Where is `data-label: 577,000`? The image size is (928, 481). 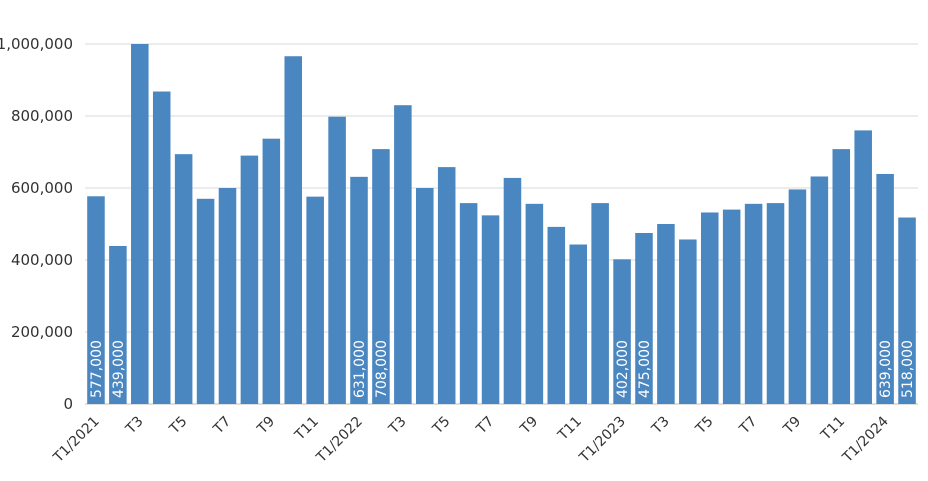 data-label: 577,000 is located at coordinates (97, 369).